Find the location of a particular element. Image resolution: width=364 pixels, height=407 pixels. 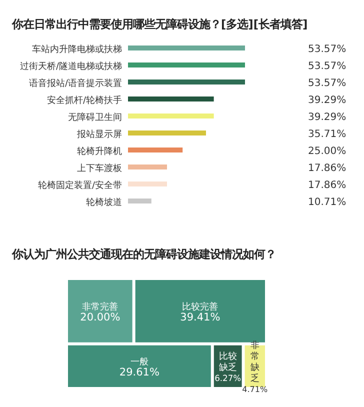

y-tick-label: 轮椅升降机 is located at coordinates (99, 151).